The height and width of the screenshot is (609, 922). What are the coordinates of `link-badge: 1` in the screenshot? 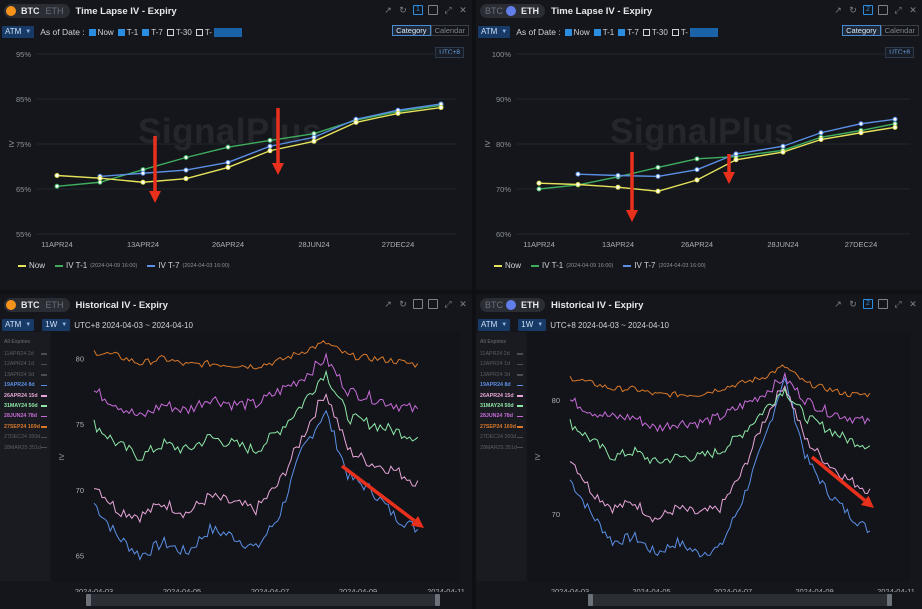 It's located at (418, 10).